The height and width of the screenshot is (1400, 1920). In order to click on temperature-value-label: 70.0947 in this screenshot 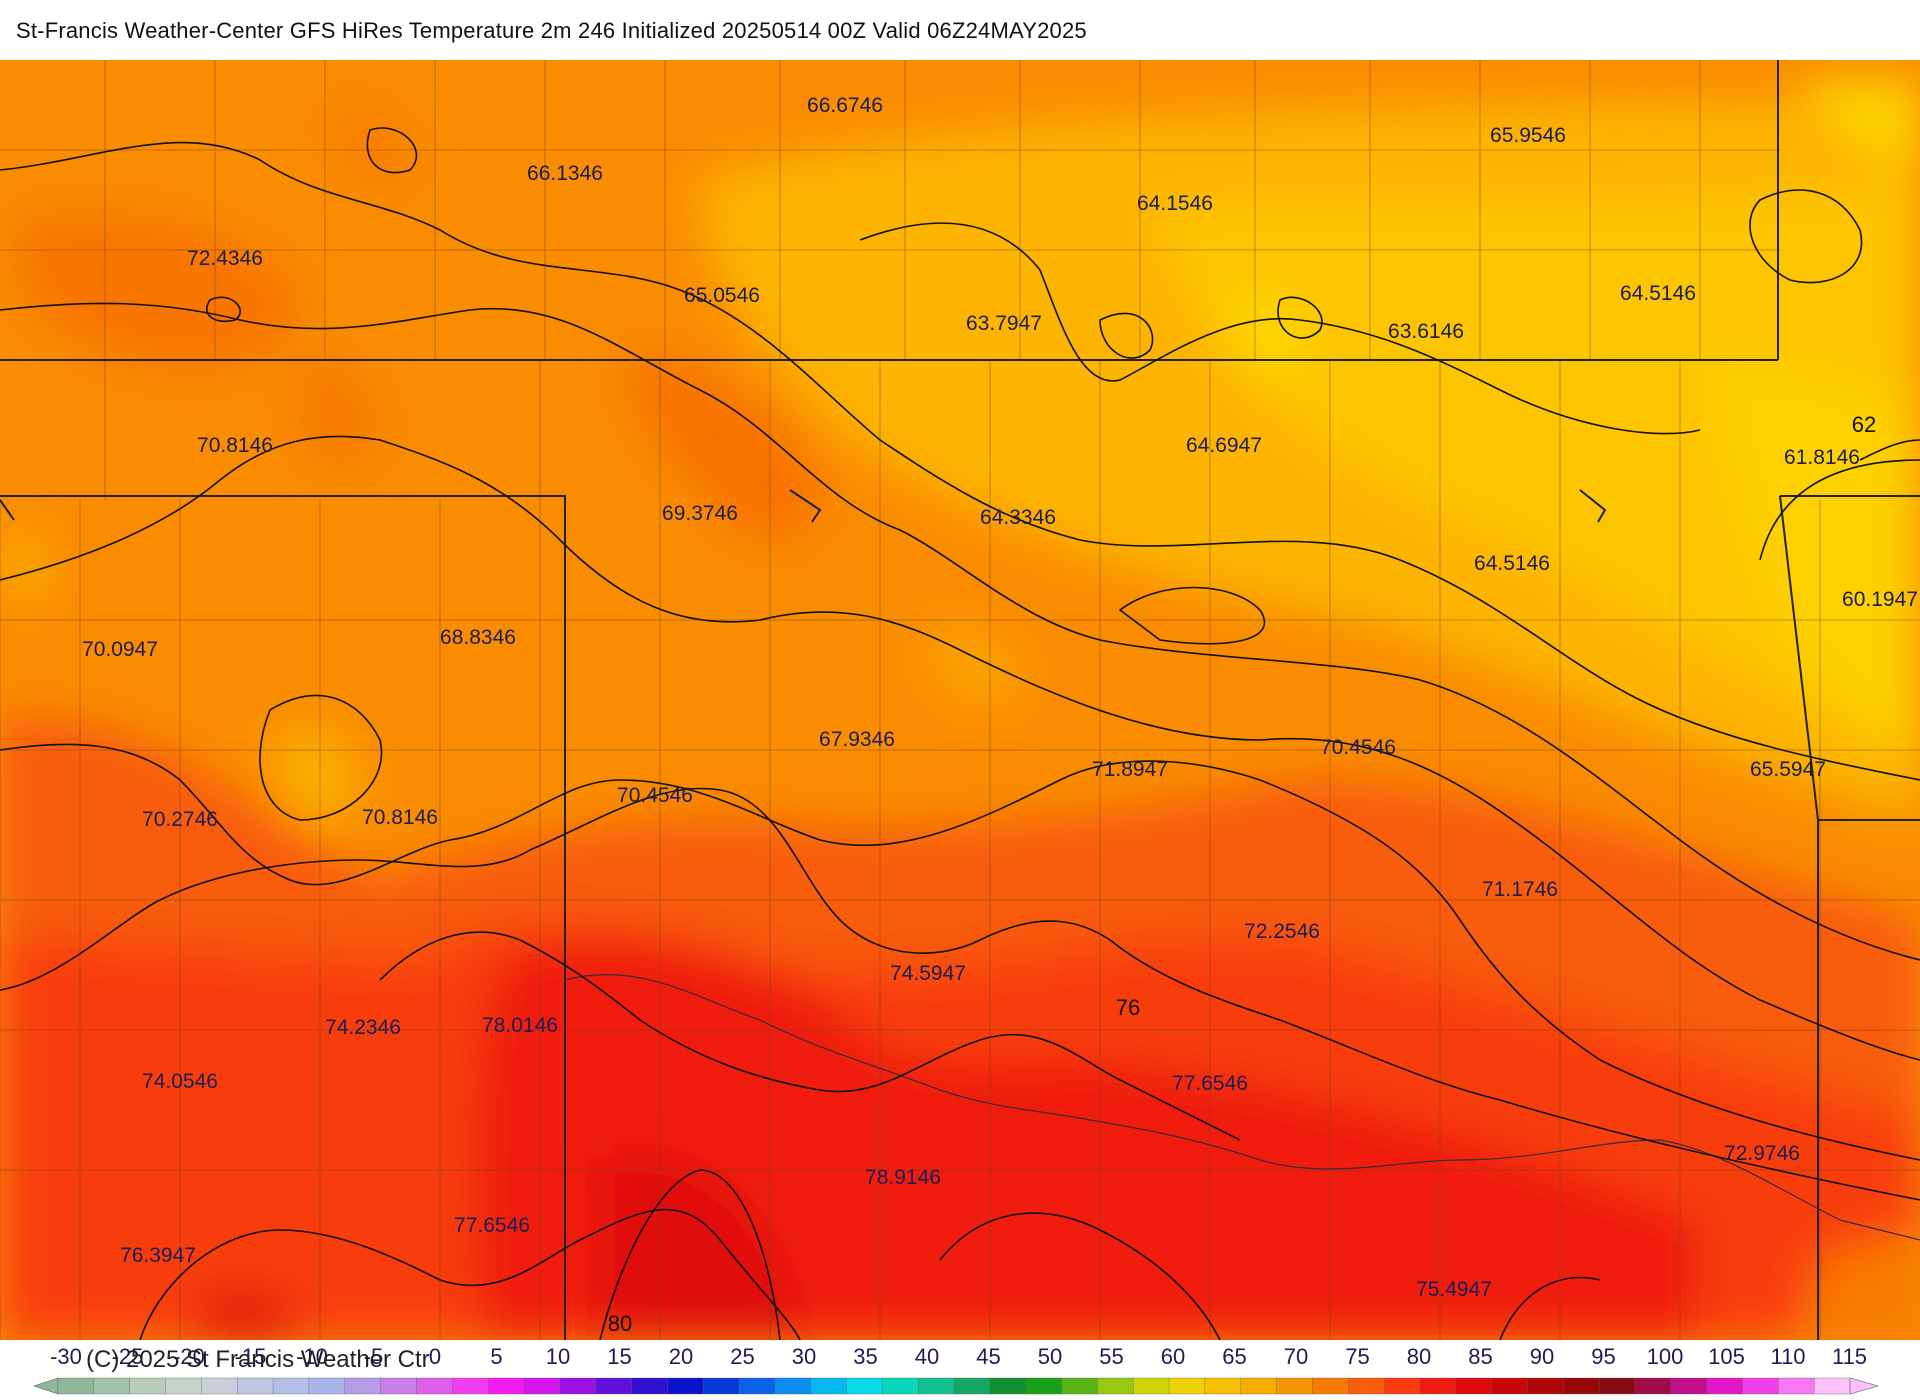, I will do `click(120, 649)`.